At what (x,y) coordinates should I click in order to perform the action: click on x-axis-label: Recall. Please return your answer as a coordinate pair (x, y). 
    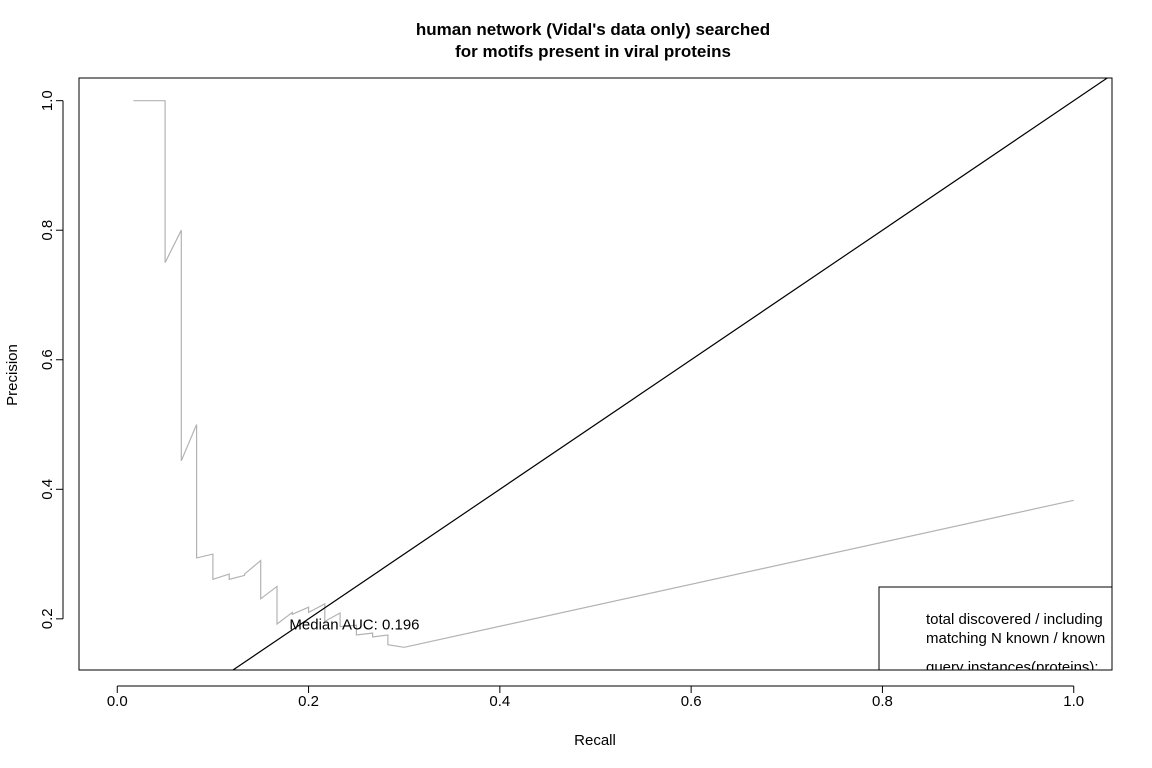
    Looking at the image, I should click on (595, 740).